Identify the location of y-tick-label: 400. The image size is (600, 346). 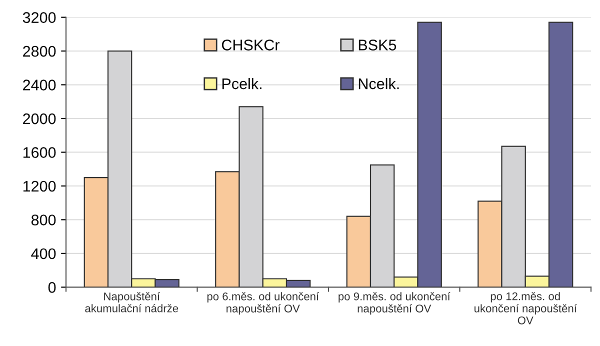
(43, 254).